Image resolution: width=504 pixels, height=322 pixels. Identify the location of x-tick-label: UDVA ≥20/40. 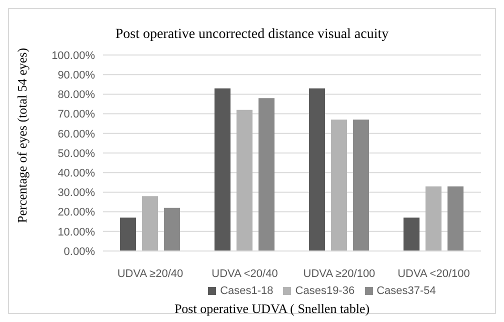
(150, 274).